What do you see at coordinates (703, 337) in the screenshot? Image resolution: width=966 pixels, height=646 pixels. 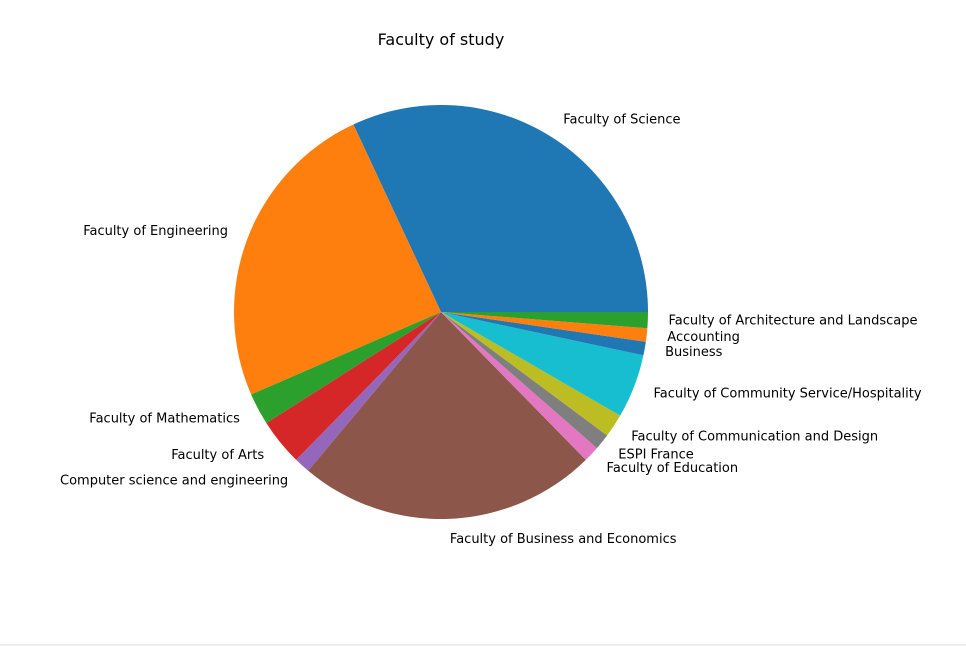 I see `pie-label-accounting: Accounting` at bounding box center [703, 337].